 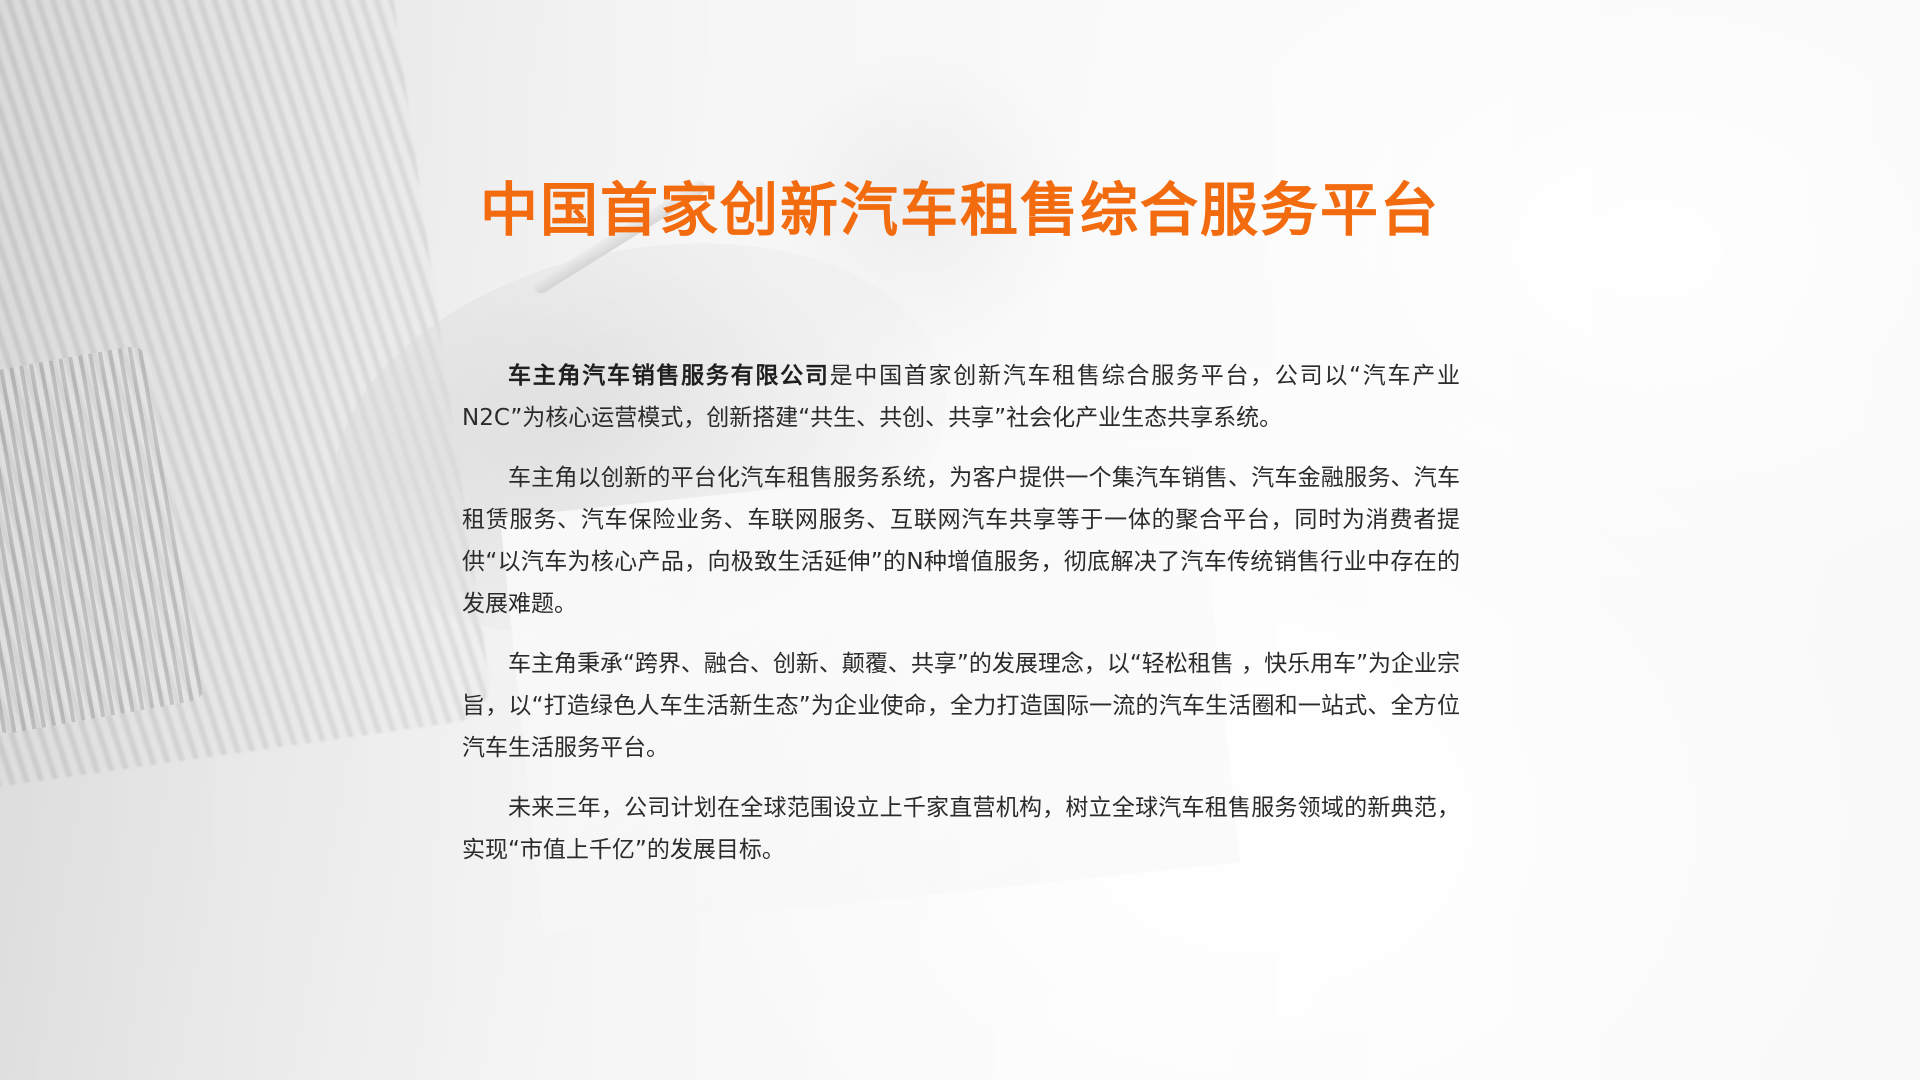 I want to click on company-name: 车主角汽车销售服务有限公司, so click(x=669, y=376).